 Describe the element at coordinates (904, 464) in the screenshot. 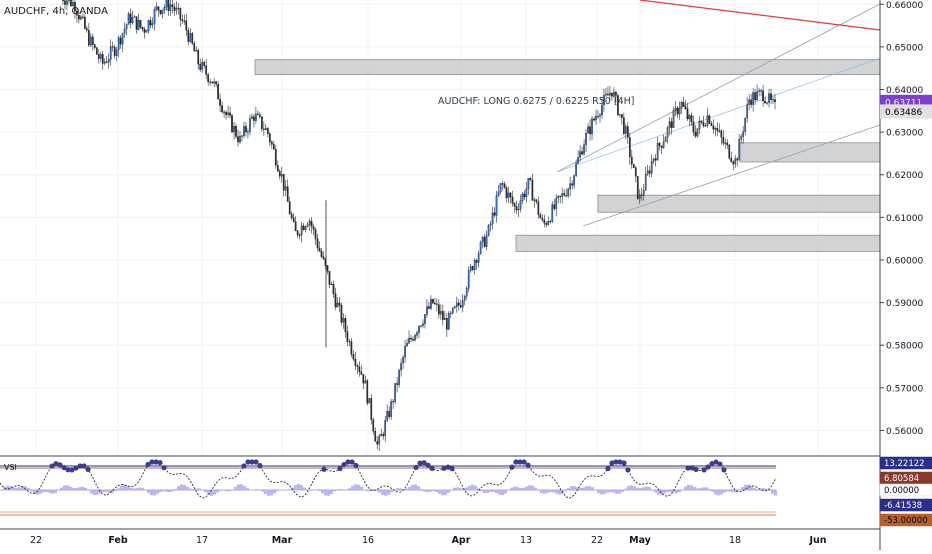

I see `indicator-axis-label: 13.22122` at that location.